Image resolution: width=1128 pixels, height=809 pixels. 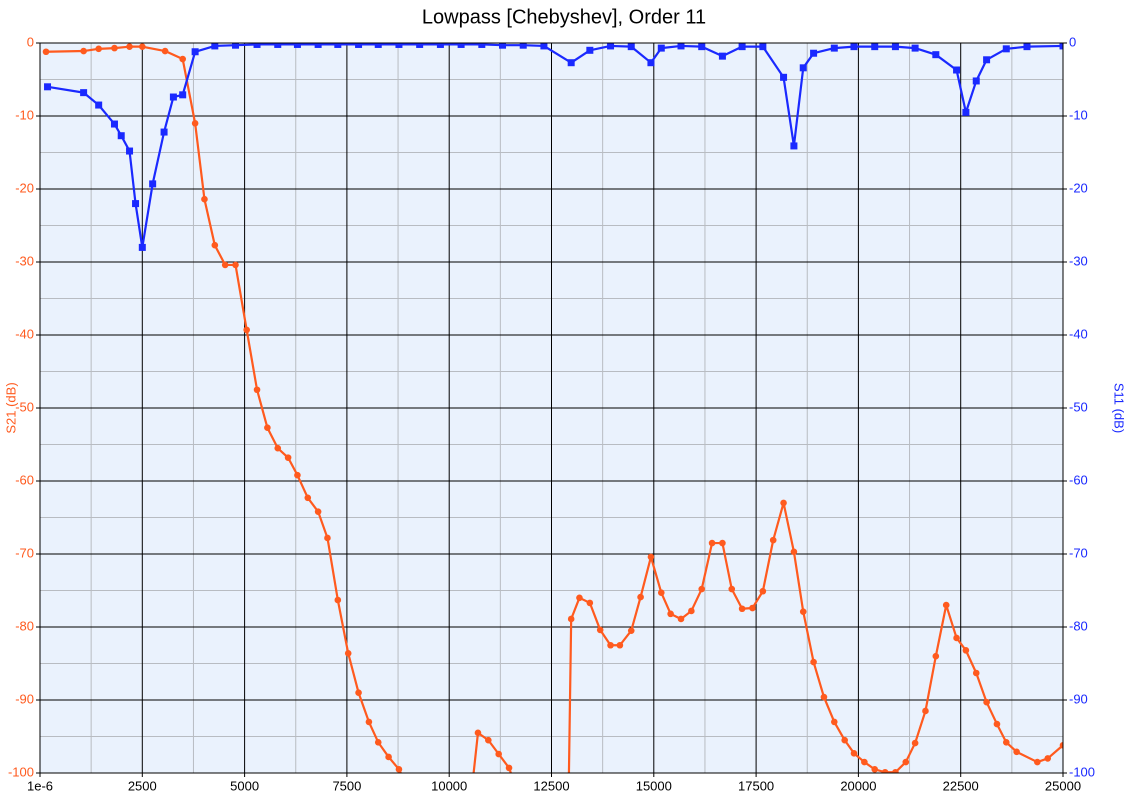 I want to click on y2-tick-label: -10, so click(x=1078, y=114).